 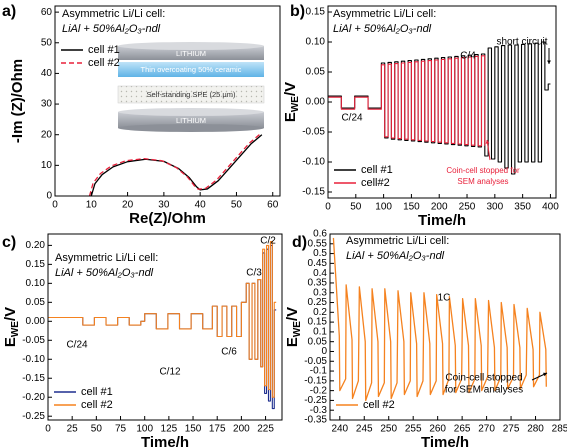 I want to click on x-axis-label: Time/h, so click(x=445, y=441).